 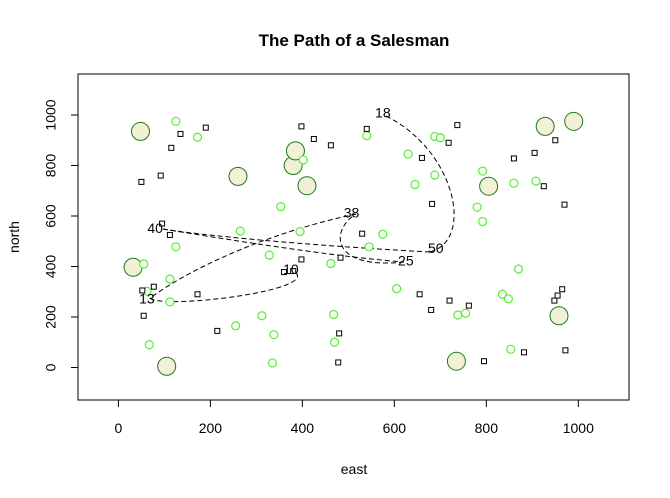 I want to click on path-stop-label: 13, so click(x=147, y=299).